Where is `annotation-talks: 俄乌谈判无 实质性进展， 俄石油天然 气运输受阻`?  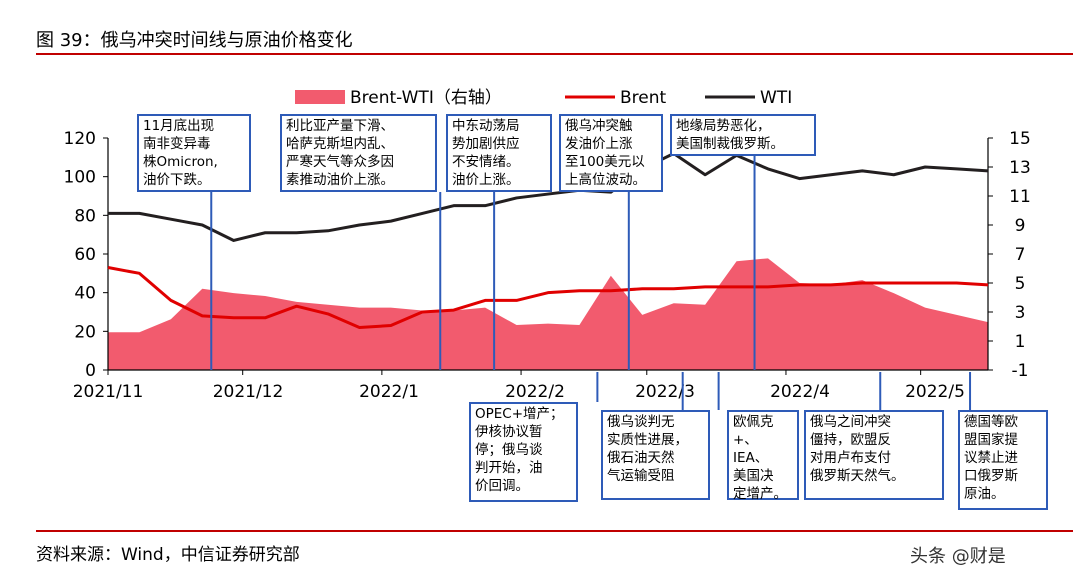 annotation-talks: 俄乌谈判无 实质性进展， 俄石油天然 气运输受阻 is located at coordinates (655, 455).